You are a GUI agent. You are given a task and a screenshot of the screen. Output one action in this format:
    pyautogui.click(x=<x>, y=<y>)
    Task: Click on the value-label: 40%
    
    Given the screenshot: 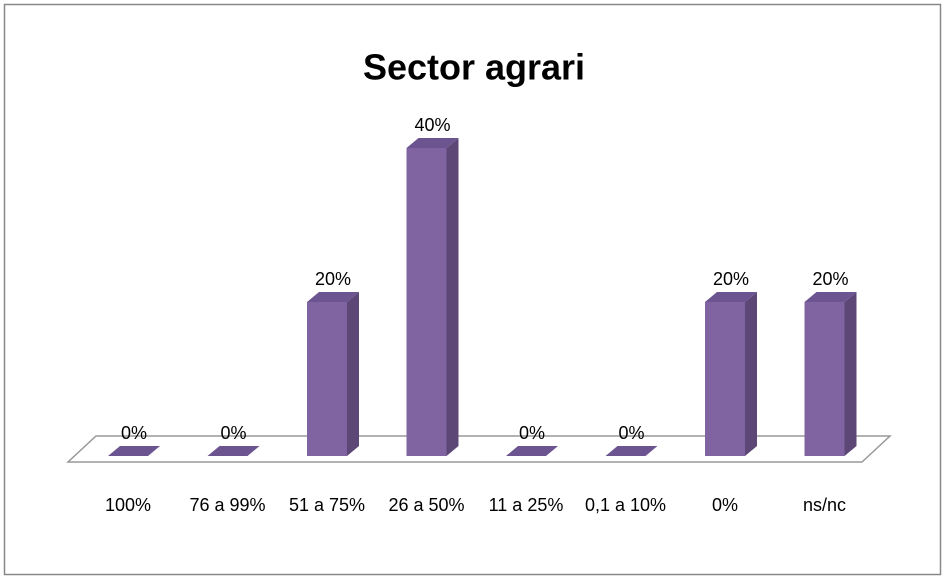 What is the action you would take?
    pyautogui.click(x=432, y=125)
    